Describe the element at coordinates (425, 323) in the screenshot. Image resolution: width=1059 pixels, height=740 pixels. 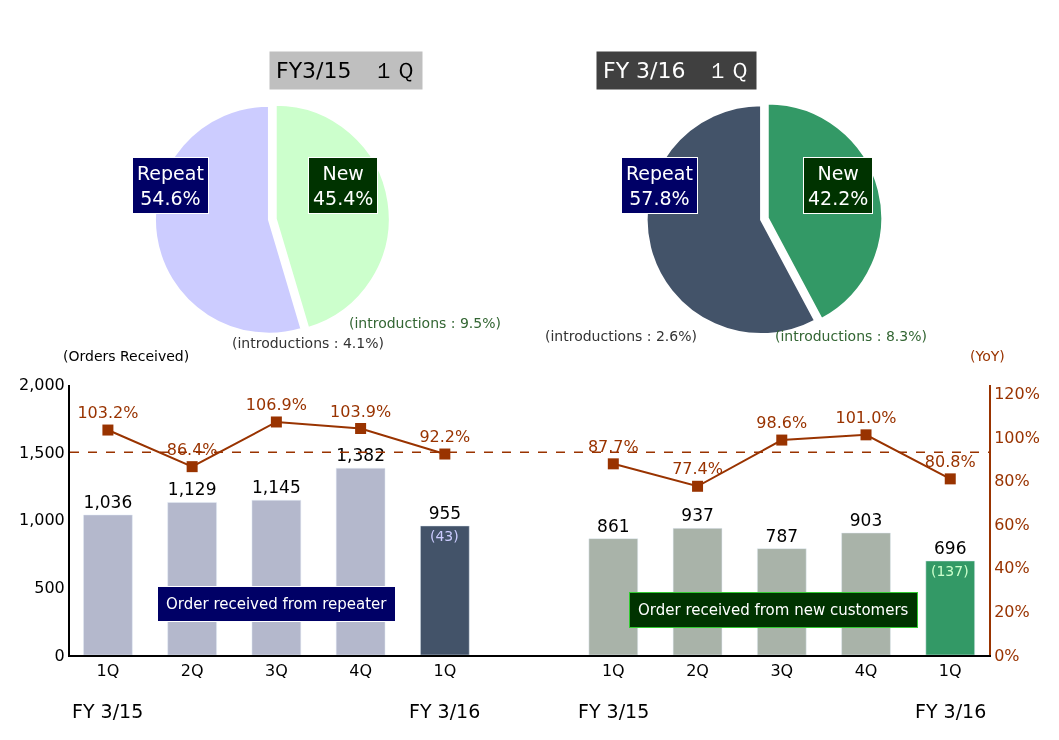
I see `text: (introductions : 9.5%)` at that location.